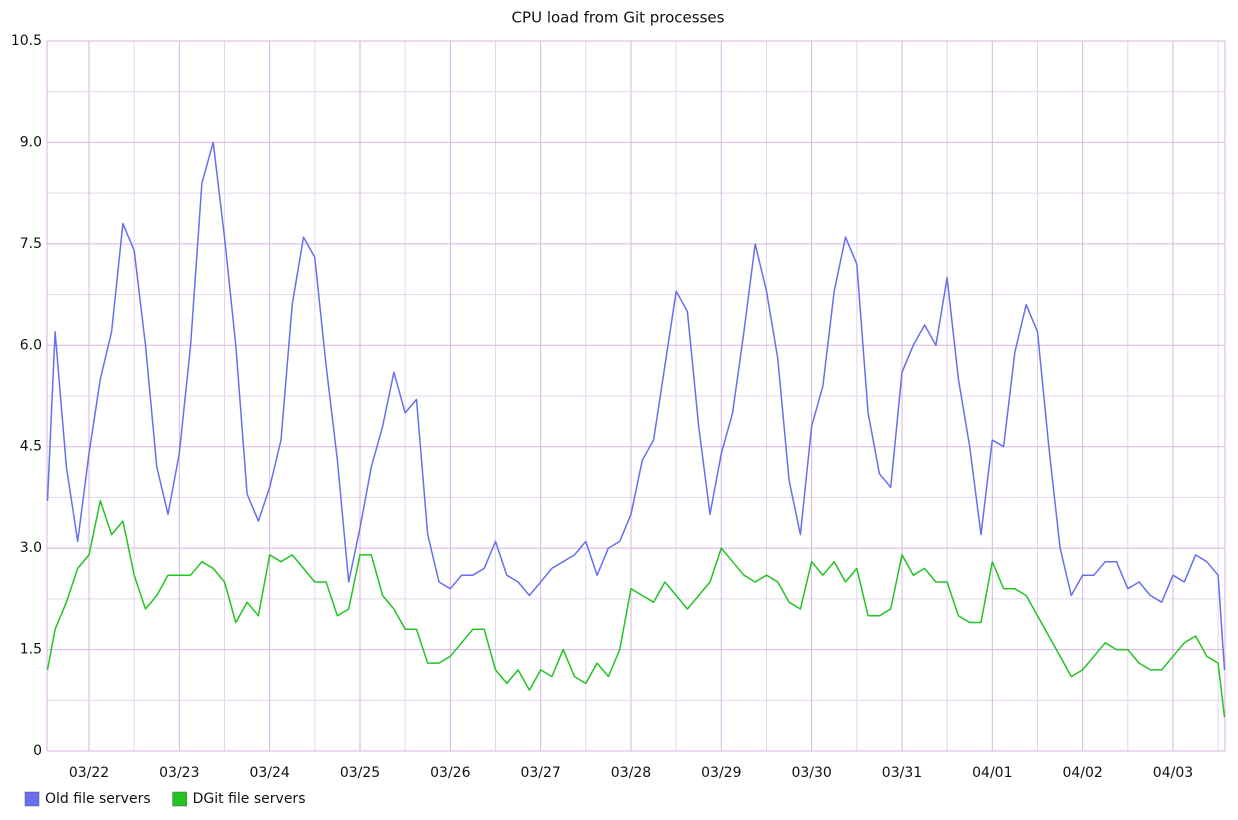 The height and width of the screenshot is (820, 1238). I want to click on chart-title: CPU load from Git processes, so click(618, 18).